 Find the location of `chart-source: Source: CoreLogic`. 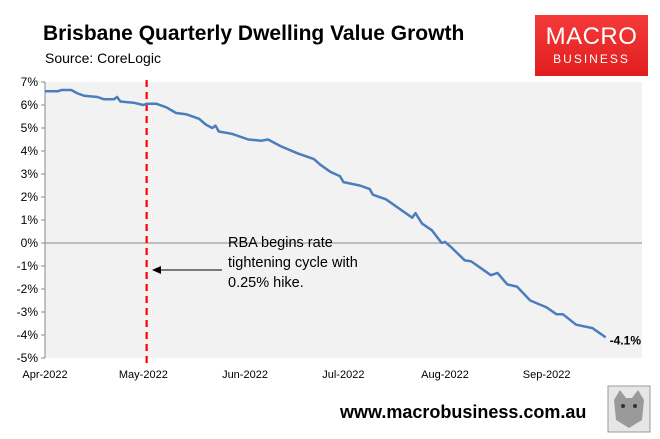

chart-source: Source: CoreLogic is located at coordinates (103, 58).